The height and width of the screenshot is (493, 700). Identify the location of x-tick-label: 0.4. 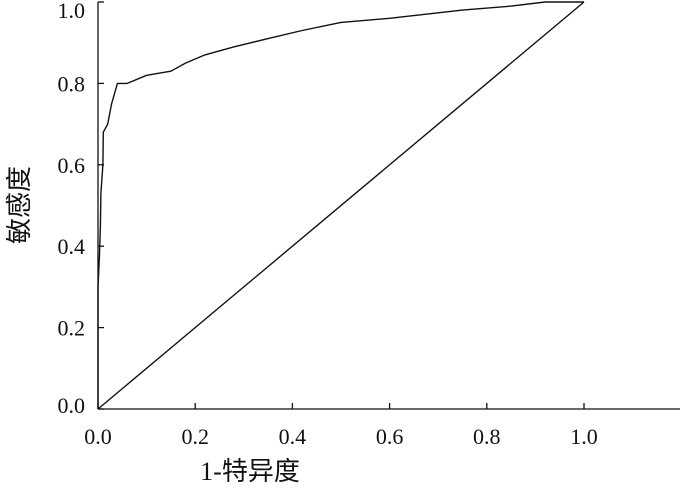
(293, 436).